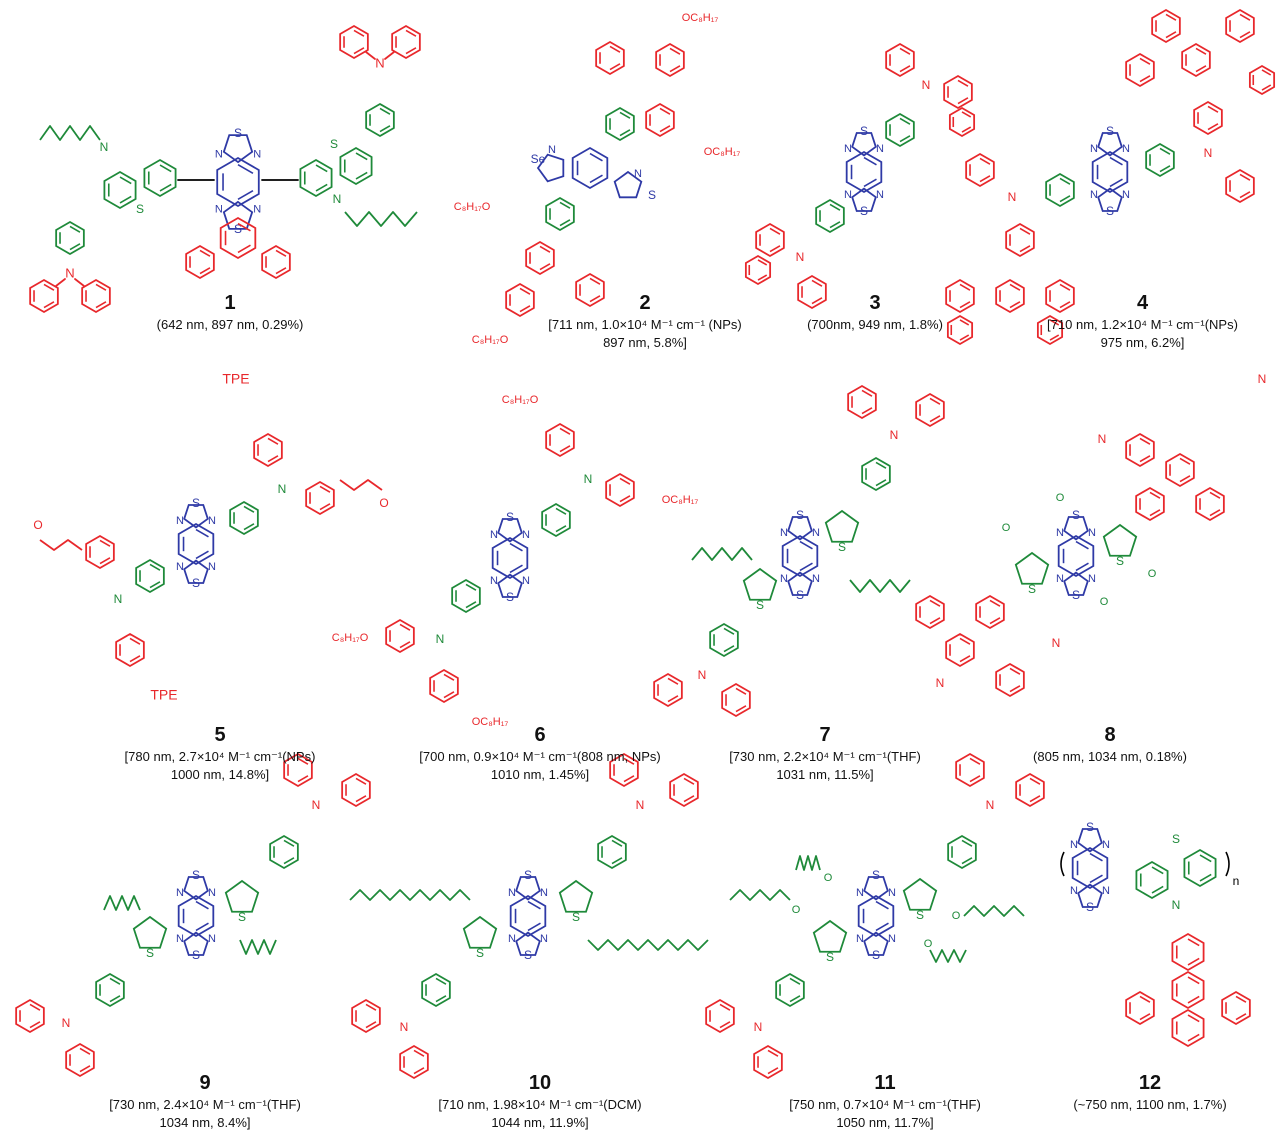 This screenshot has height=1142, width=1285. Describe the element at coordinates (1152, 574) in the screenshot. I see `oxygen-label: O` at that location.